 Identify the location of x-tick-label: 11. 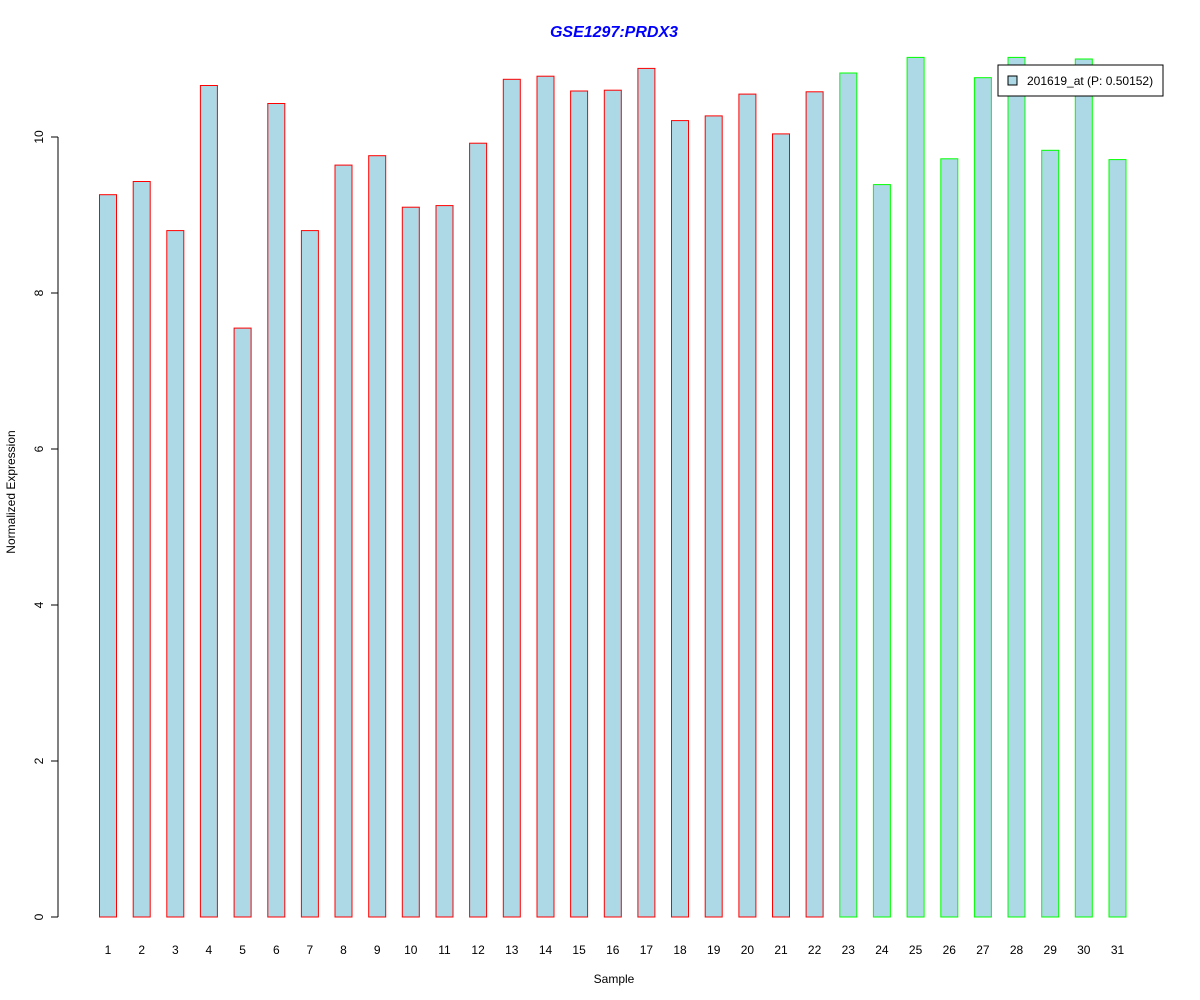
(444, 950).